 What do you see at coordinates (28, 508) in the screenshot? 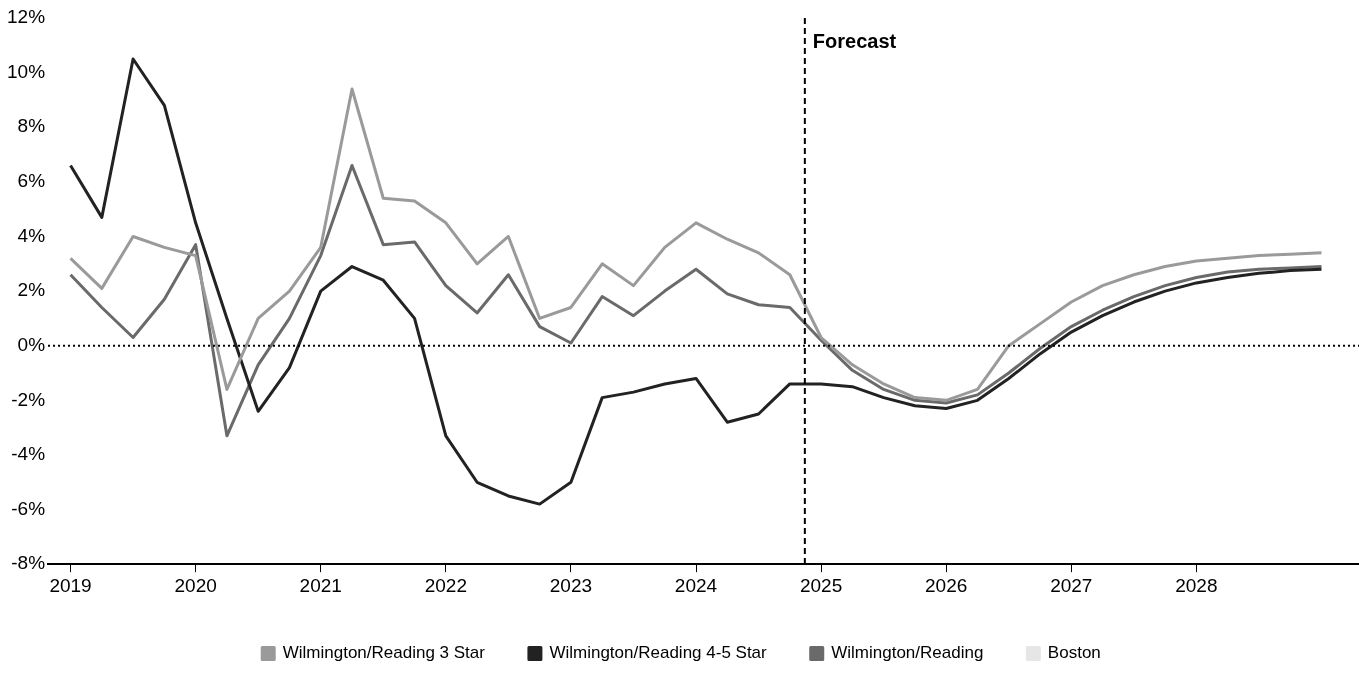
I see `y-tick-label: -6%` at bounding box center [28, 508].